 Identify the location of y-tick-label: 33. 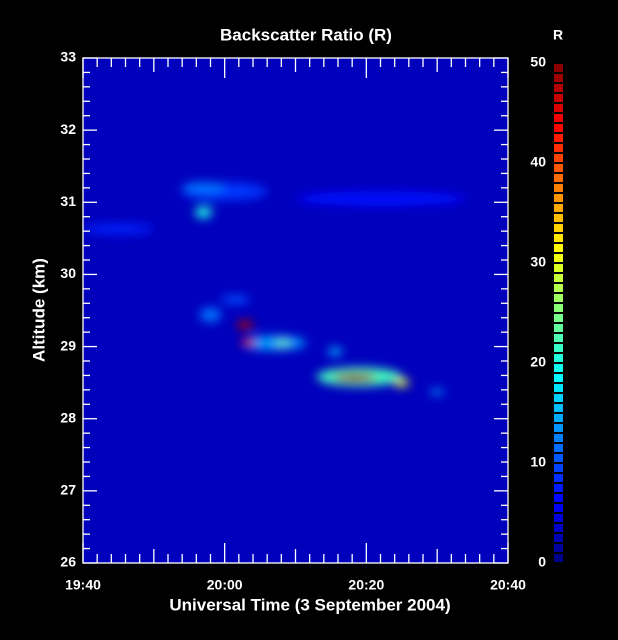
(68, 57).